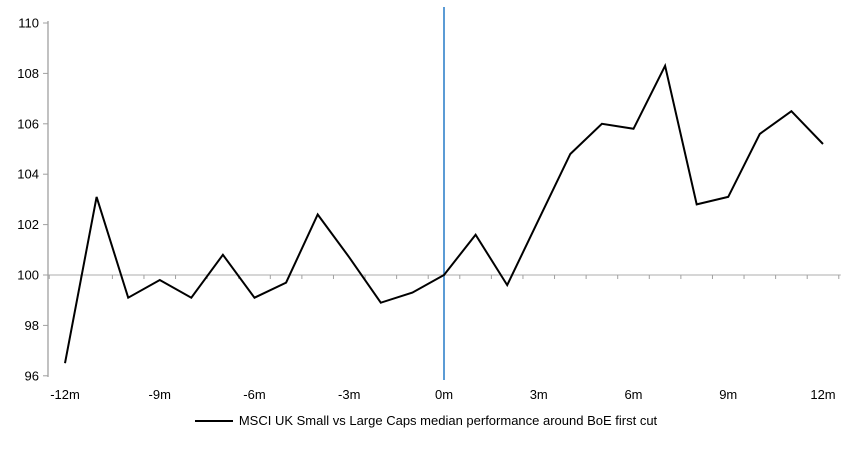 The image size is (852, 450). I want to click on y-tick-label: 110, so click(28, 23).